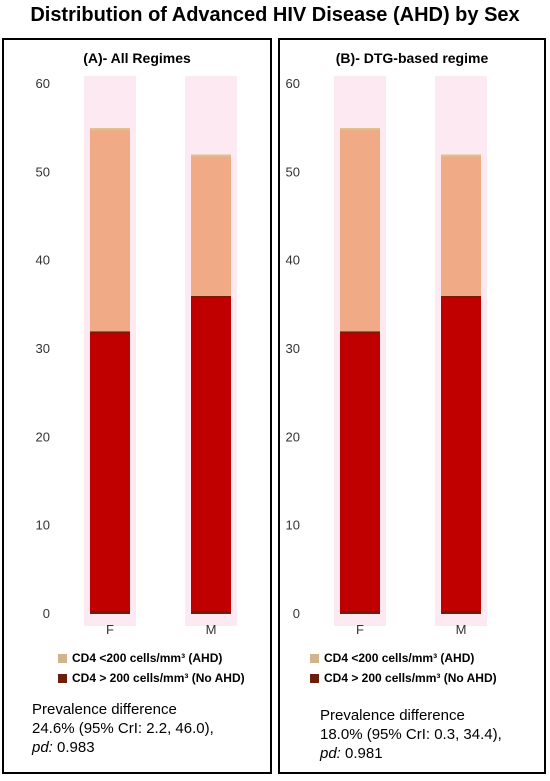 This screenshot has height=781, width=550. Describe the element at coordinates (137, 58) in the screenshot. I see `panel-a-title: (A)- All Regimes` at that location.